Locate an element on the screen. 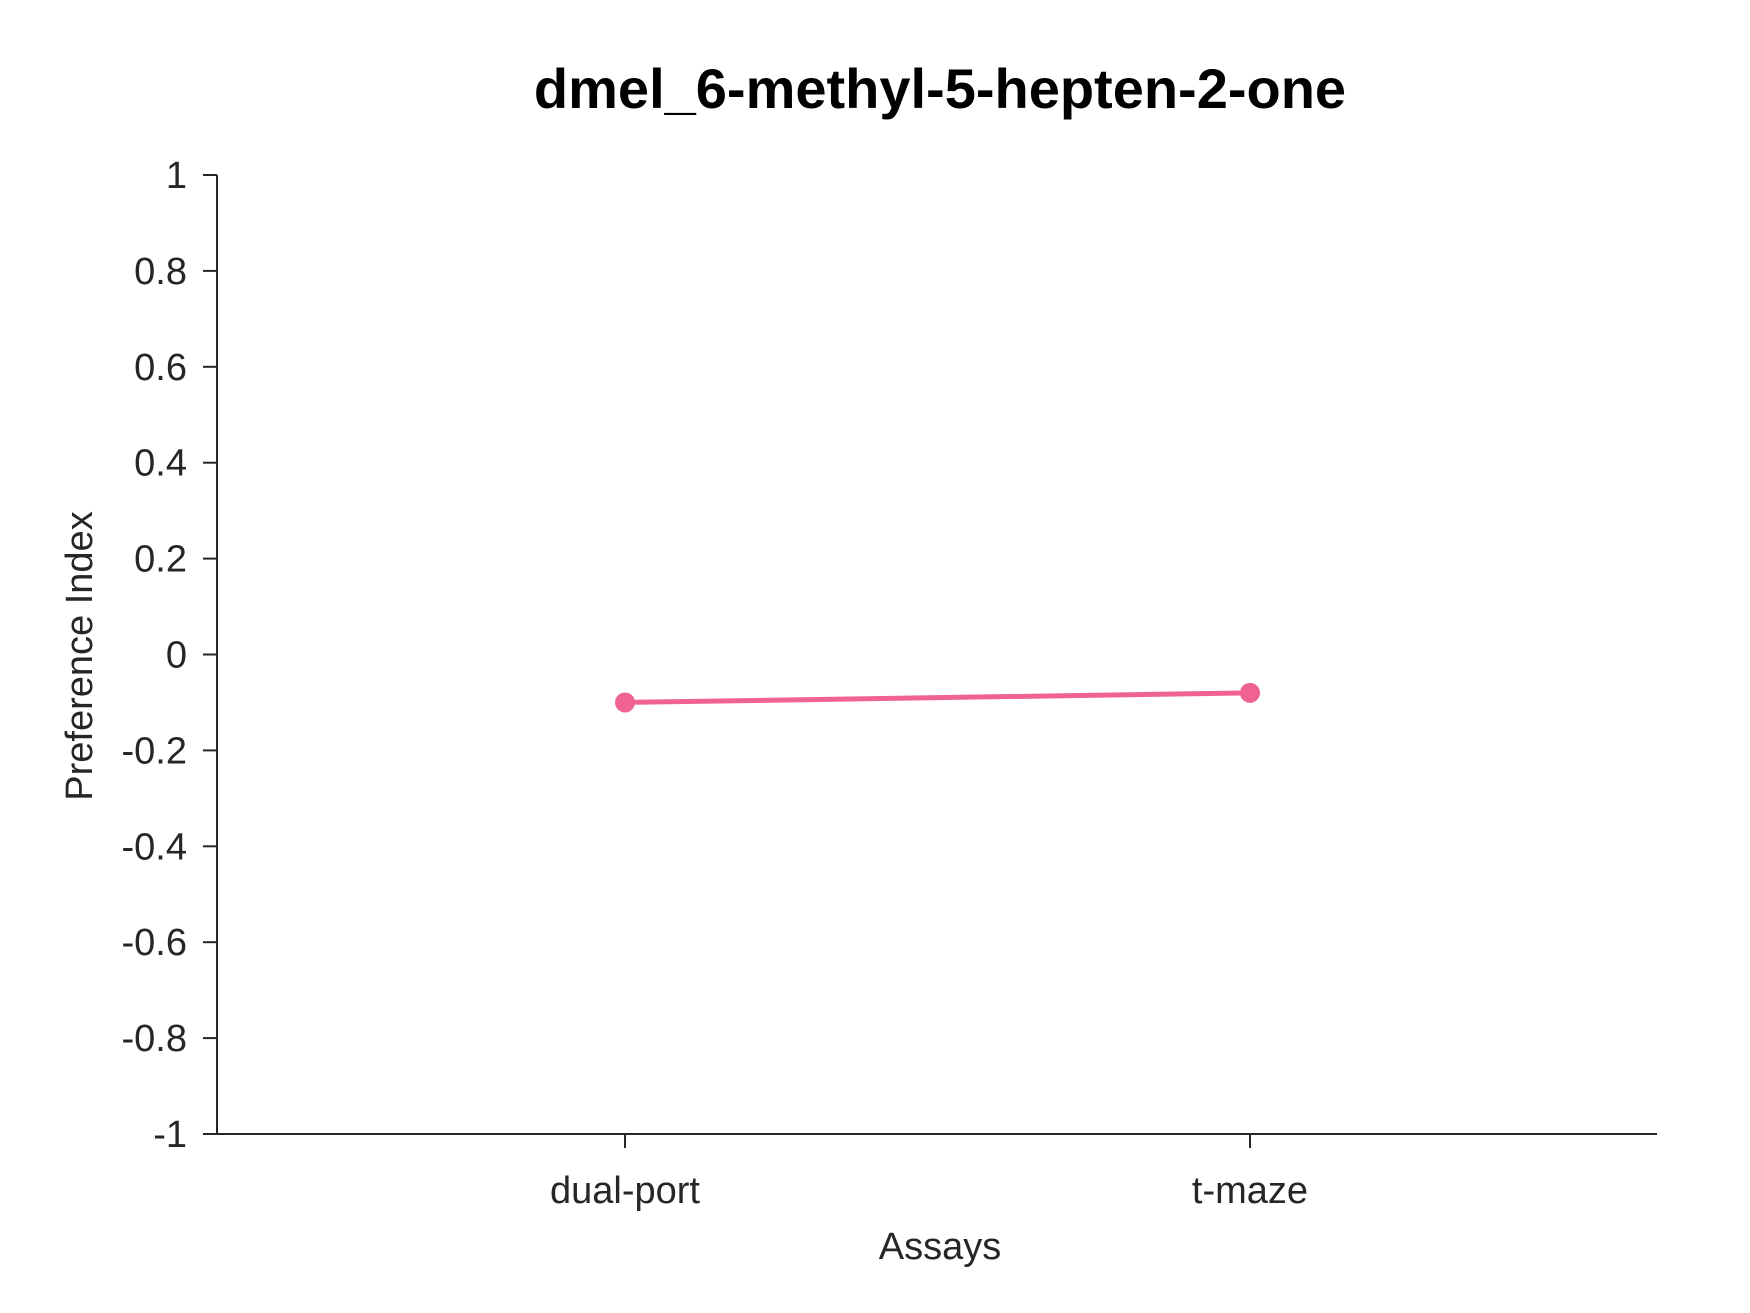 The height and width of the screenshot is (1313, 1750). y-tick-label: -0.4 is located at coordinates (154, 847).